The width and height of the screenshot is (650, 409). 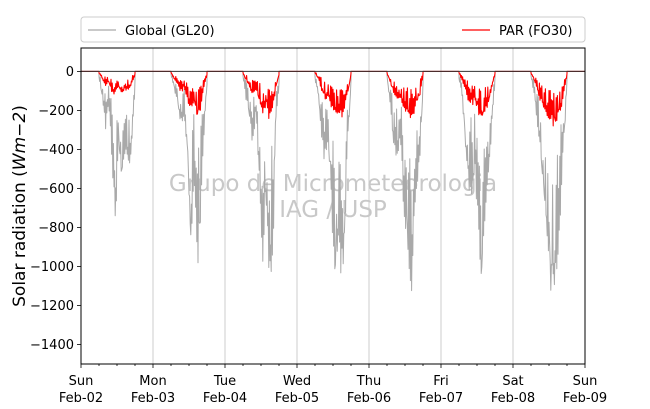 I want to click on y-tick-label: −600, so click(x=56, y=189).